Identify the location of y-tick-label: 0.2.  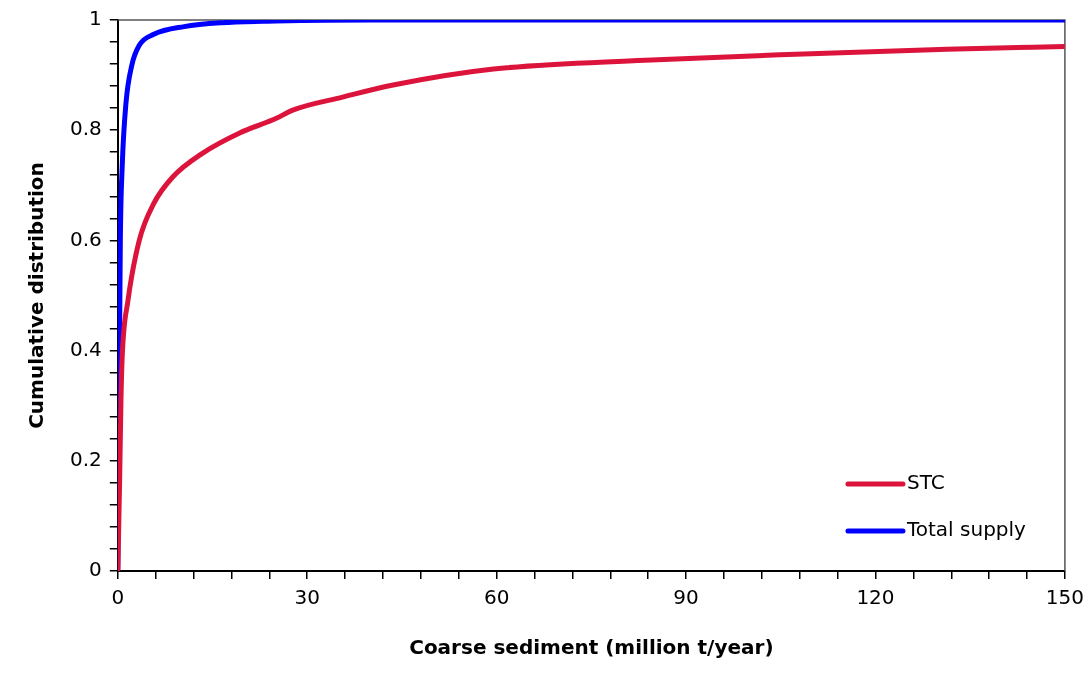
(85, 459).